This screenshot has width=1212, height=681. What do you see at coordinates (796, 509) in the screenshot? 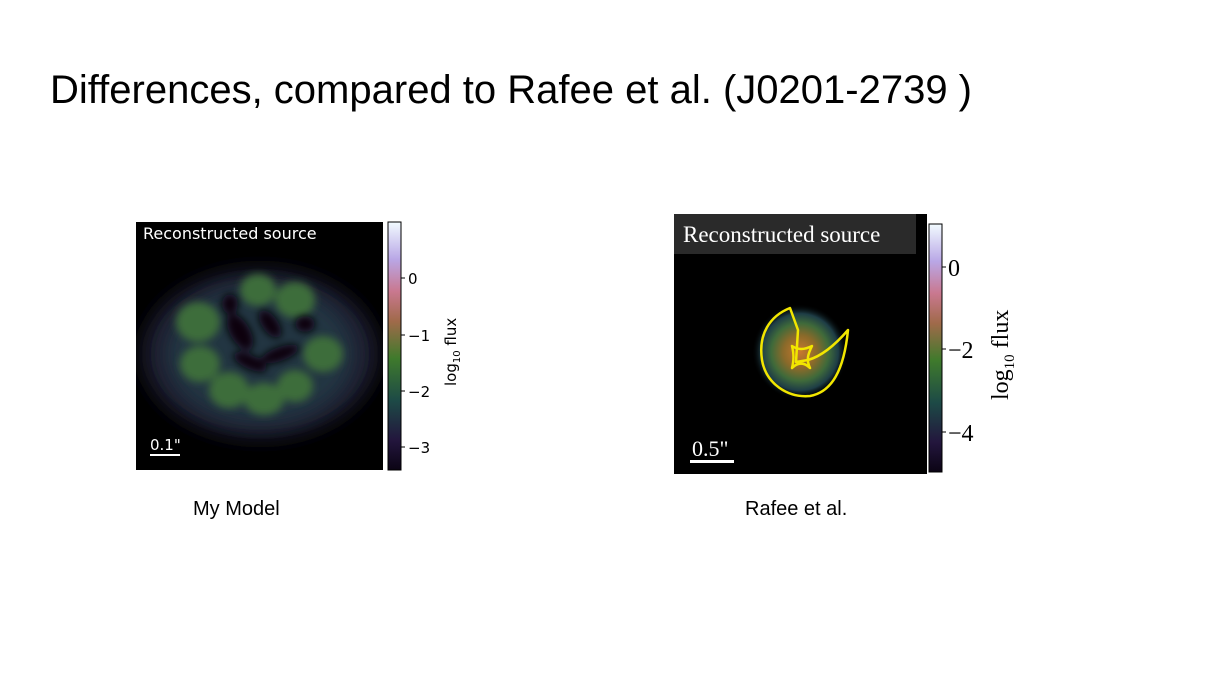
I see `right-caption: Rafee et al.` at bounding box center [796, 509].